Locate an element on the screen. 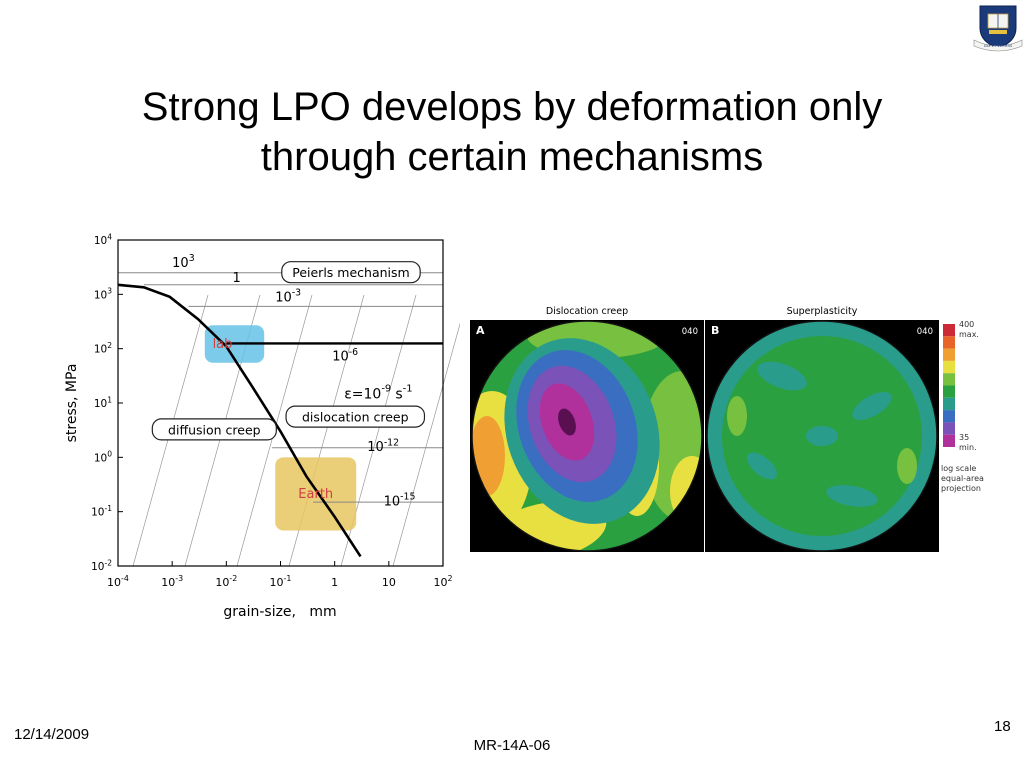  colorbar-note-line3: projection is located at coordinates (961, 488).